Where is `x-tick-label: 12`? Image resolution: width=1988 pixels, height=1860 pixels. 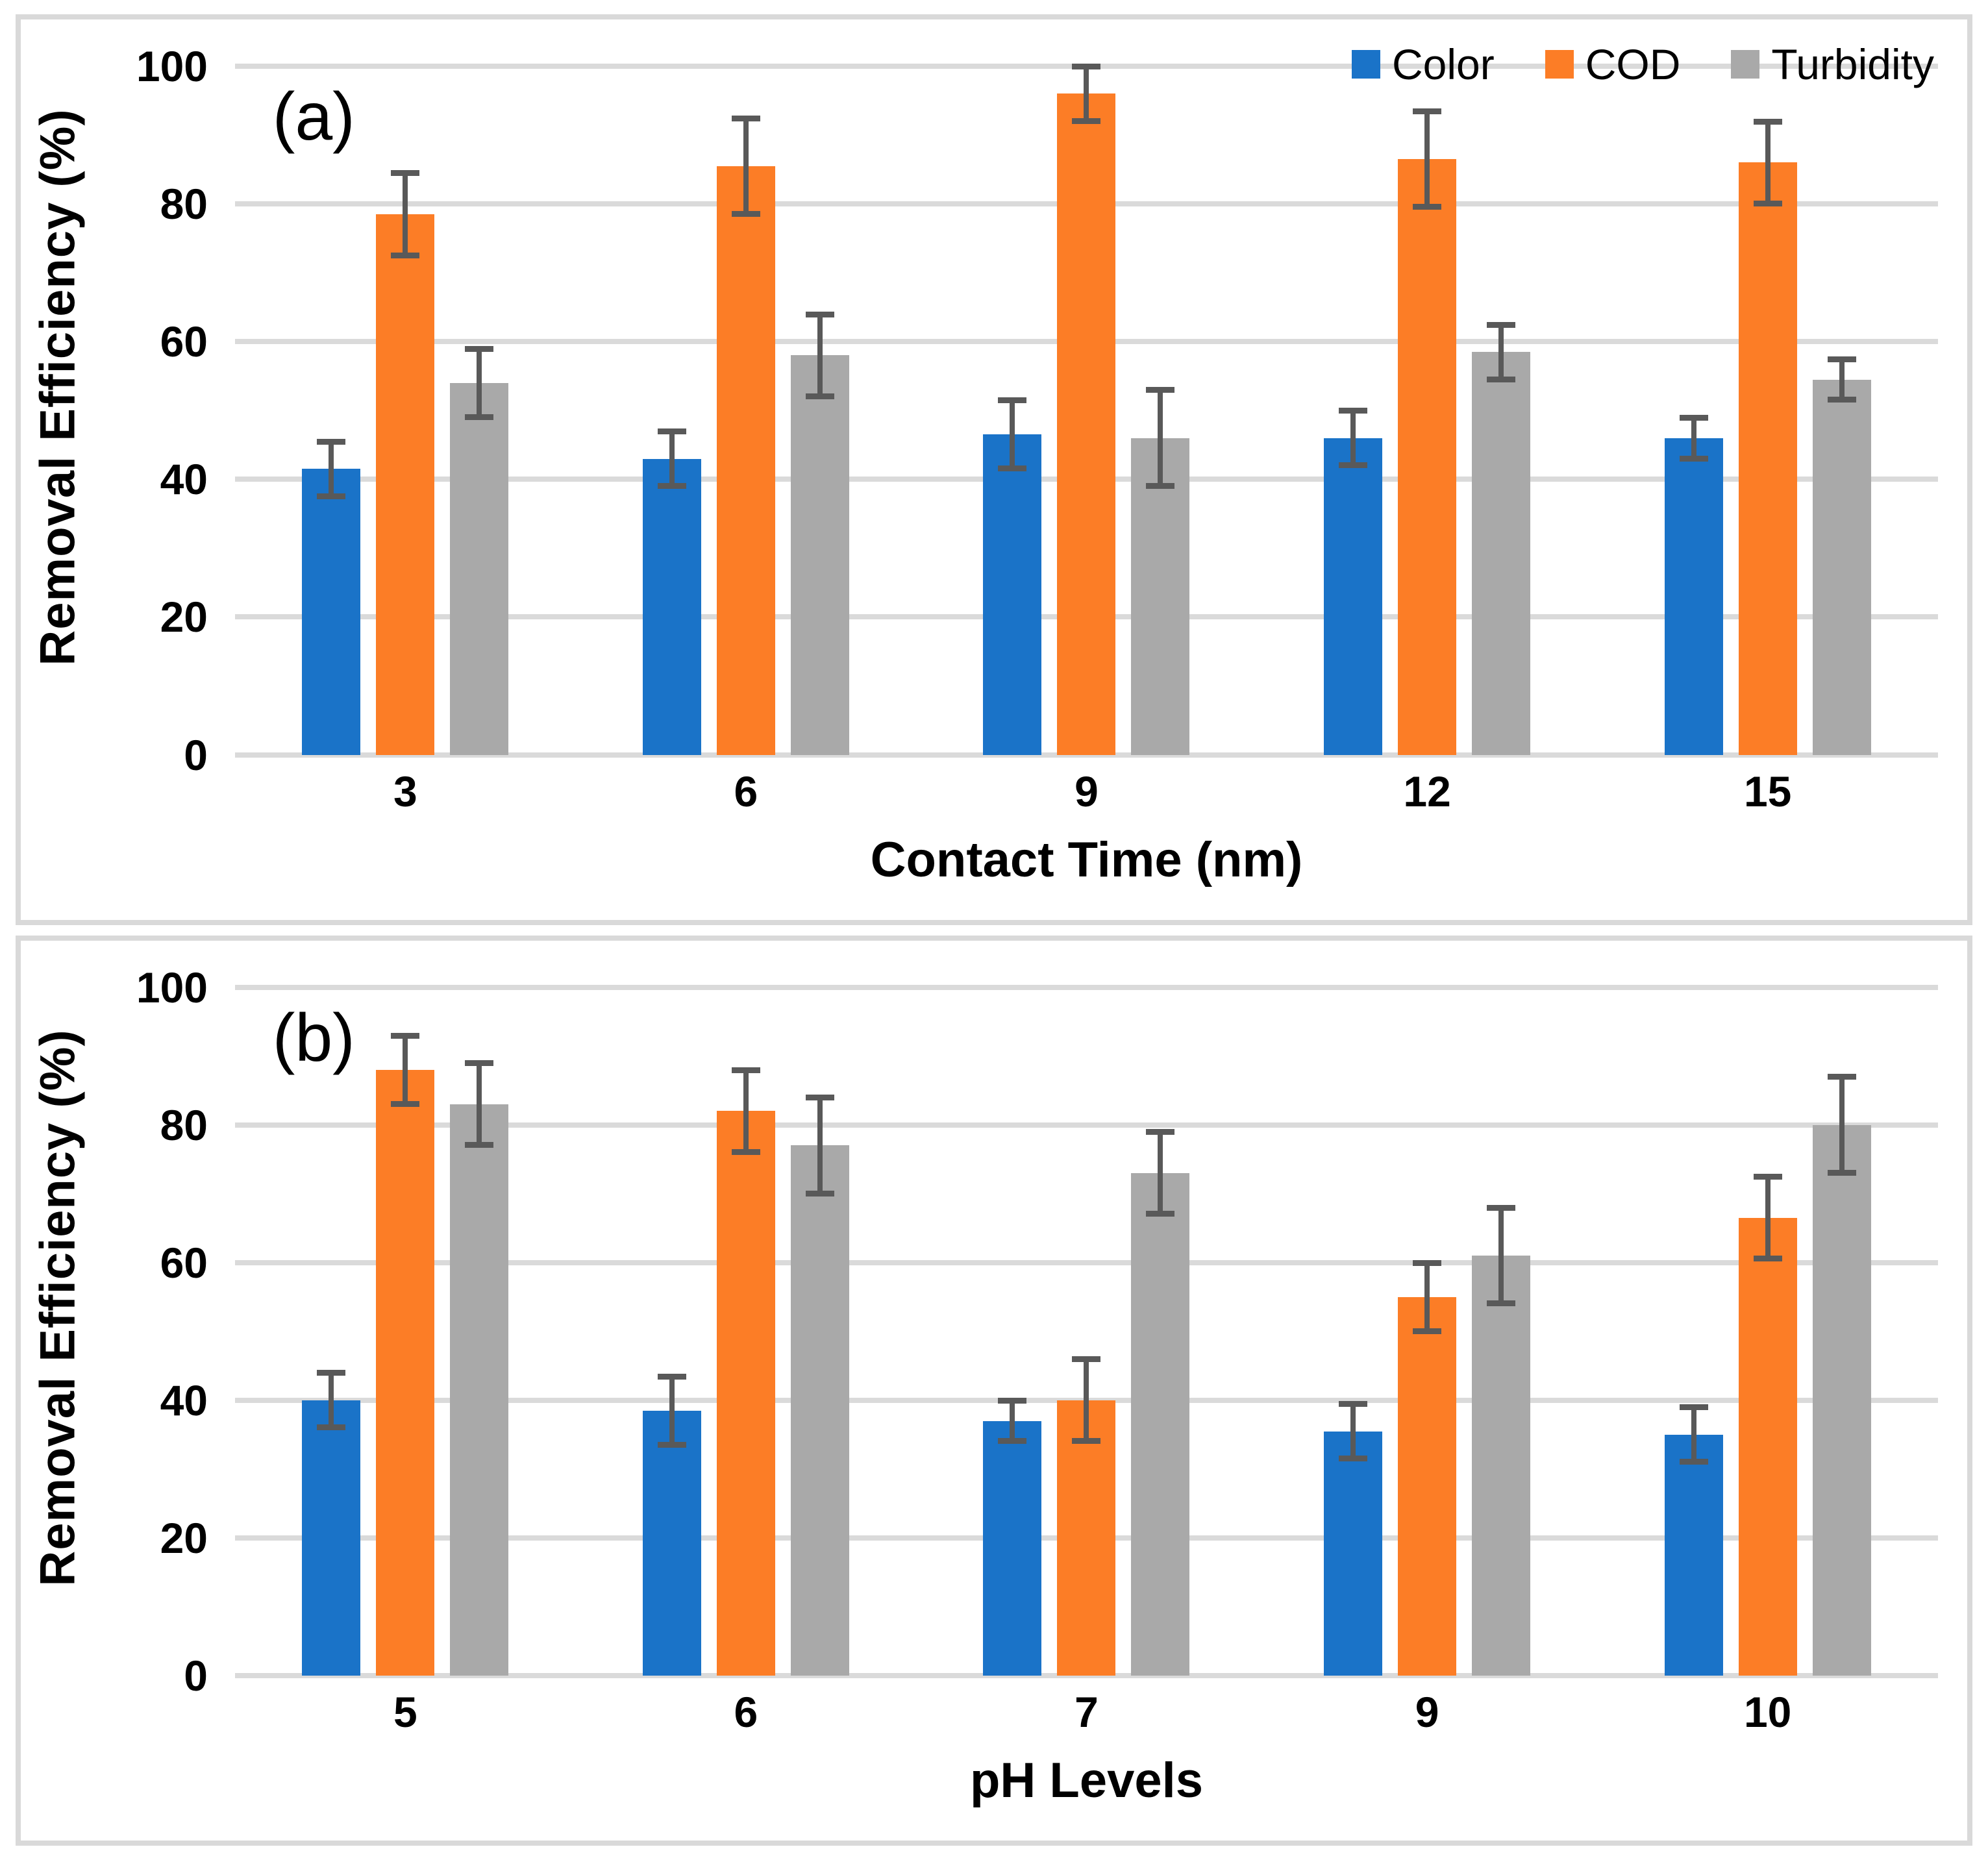 x-tick-label: 12 is located at coordinates (1427, 791).